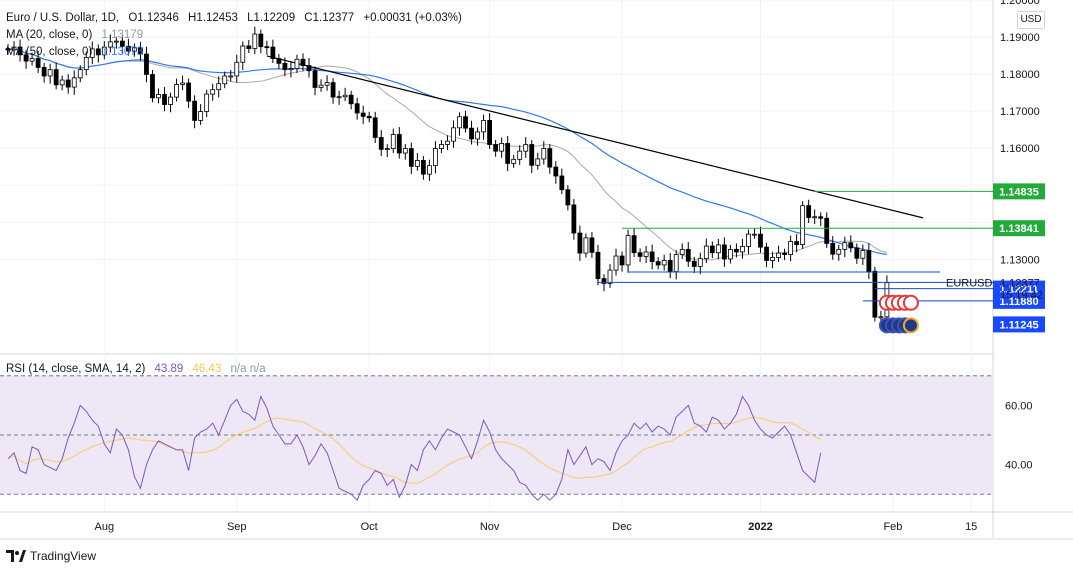 This screenshot has width=1073, height=575. What do you see at coordinates (237, 527) in the screenshot?
I see `time-tick-label: Sep` at bounding box center [237, 527].